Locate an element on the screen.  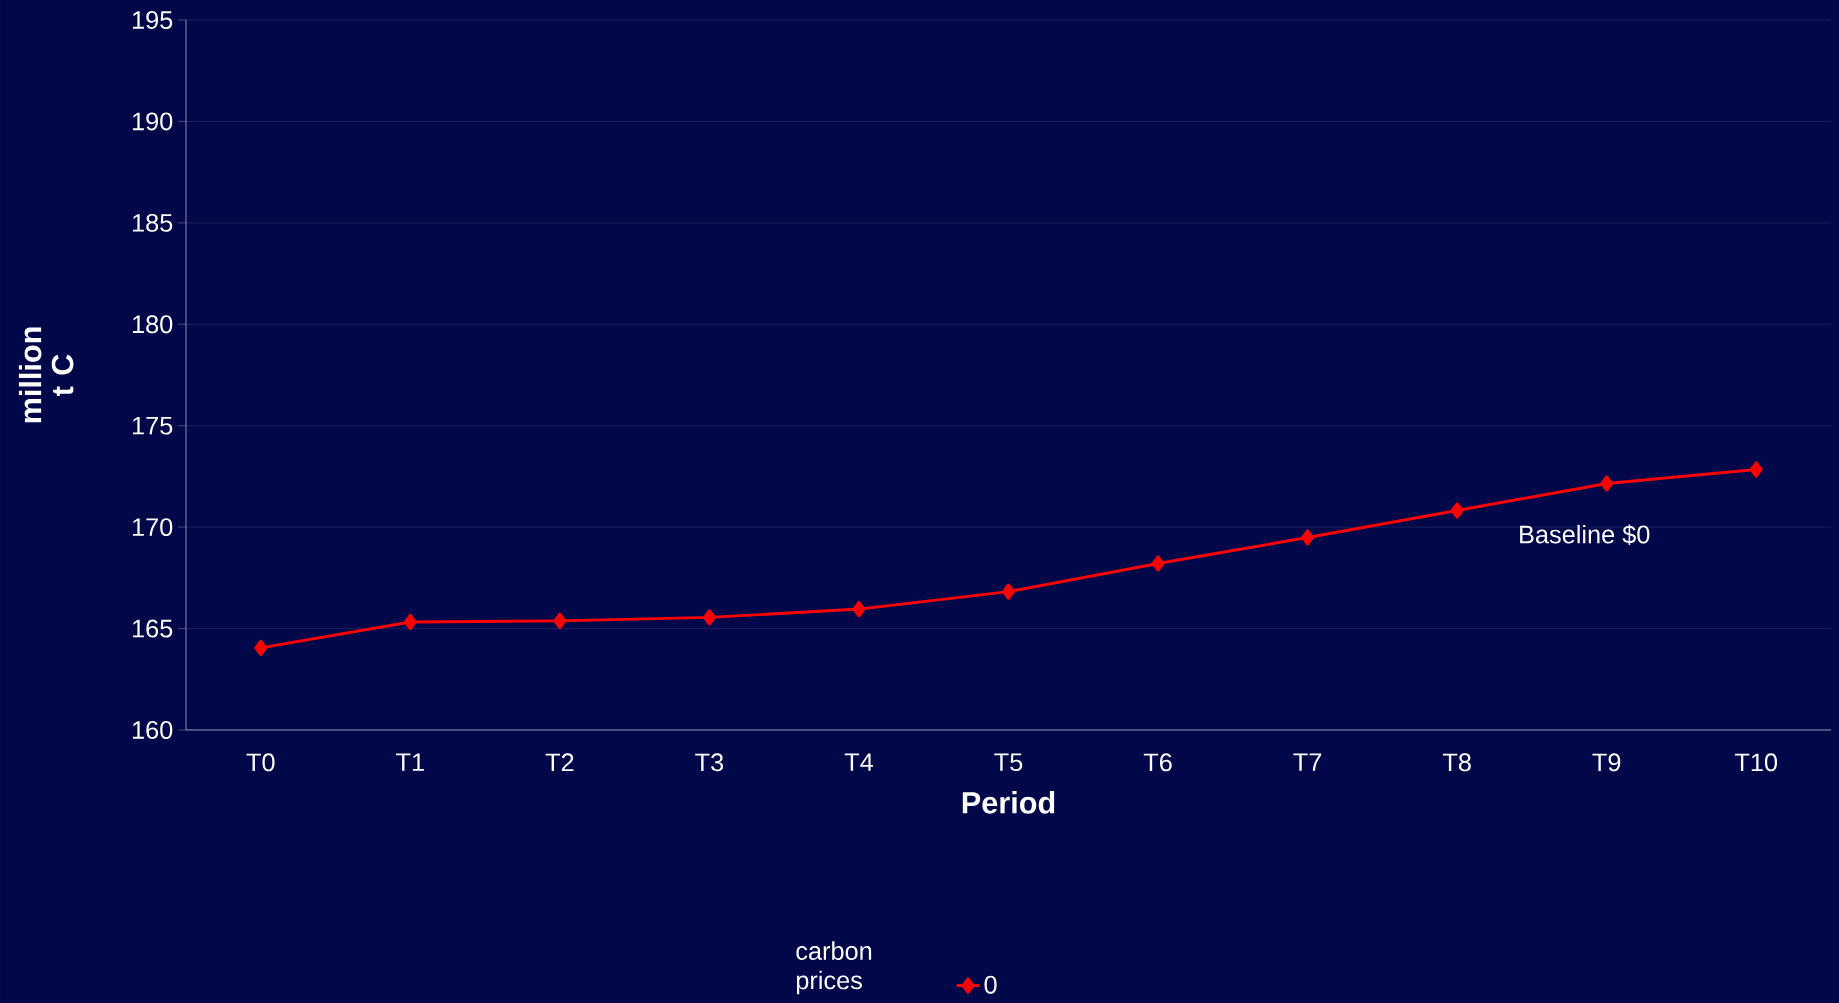
x-tick-label: T9 is located at coordinates (1606, 762).